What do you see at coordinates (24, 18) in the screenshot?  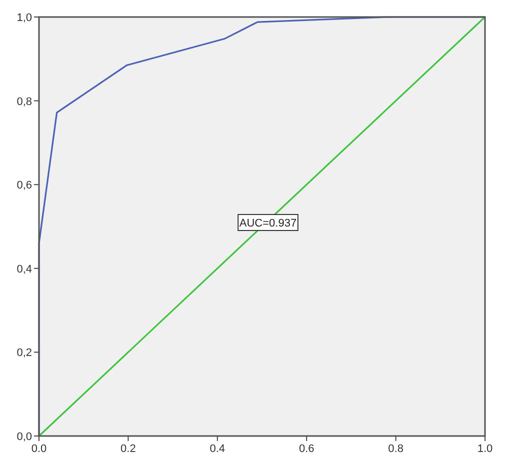 I see `y-tick-label: 1,0` at bounding box center [24, 18].